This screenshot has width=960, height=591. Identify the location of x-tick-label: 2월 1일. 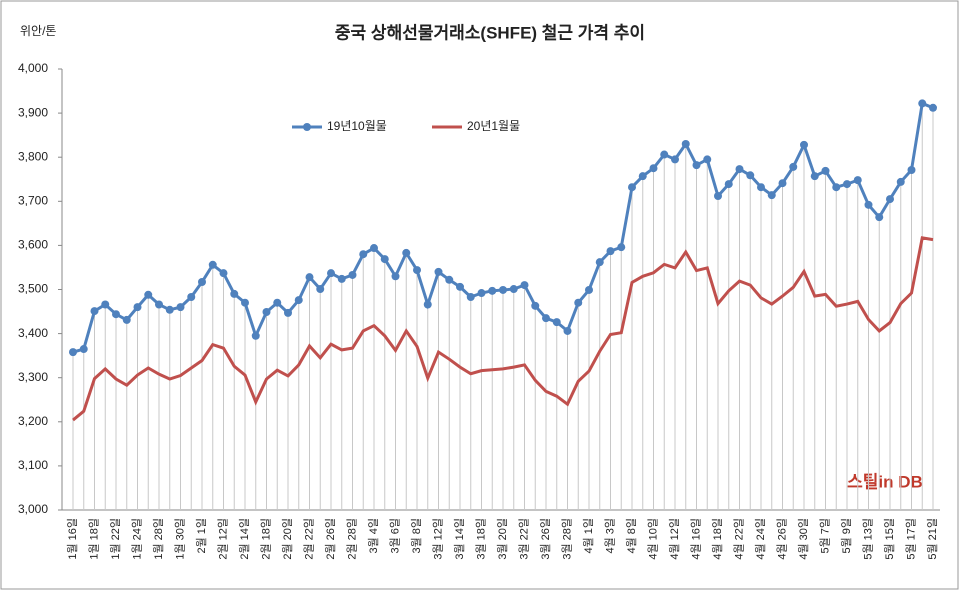
(201, 536).